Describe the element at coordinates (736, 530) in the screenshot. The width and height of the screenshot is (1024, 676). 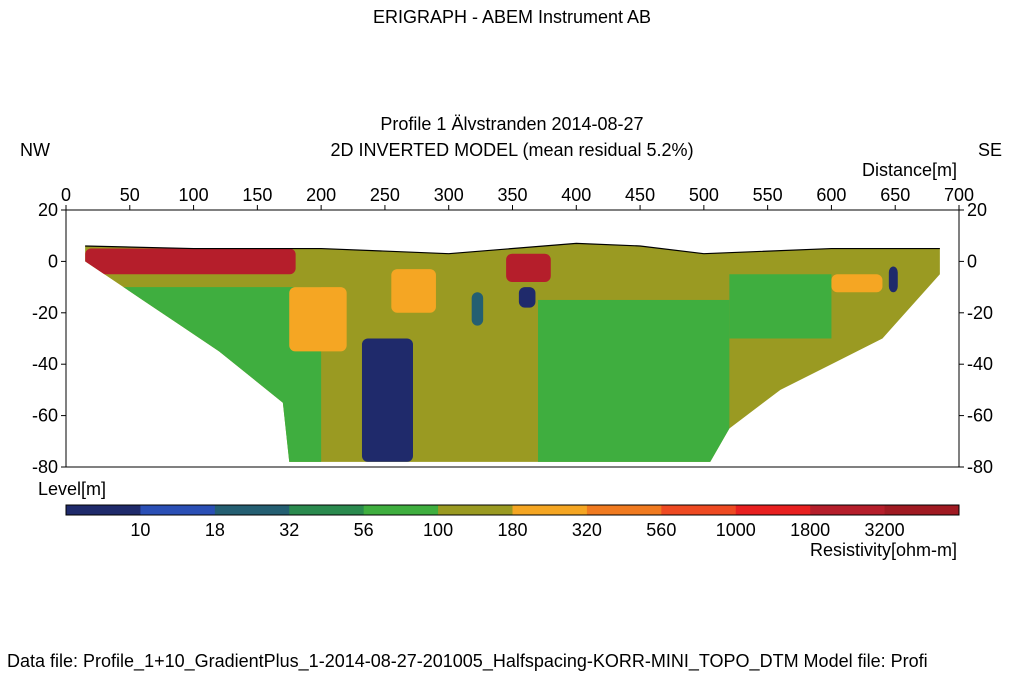
I see `colorbar-tick-label: 1000` at that location.